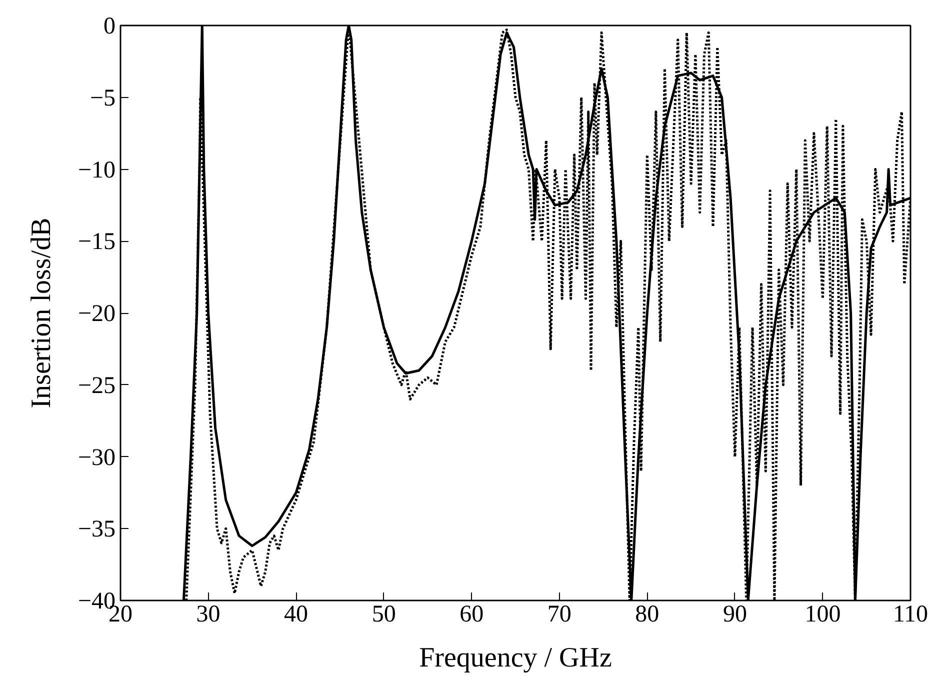  What do you see at coordinates (97, 529) in the screenshot?
I see `y-tick-label: −35` at bounding box center [97, 529].